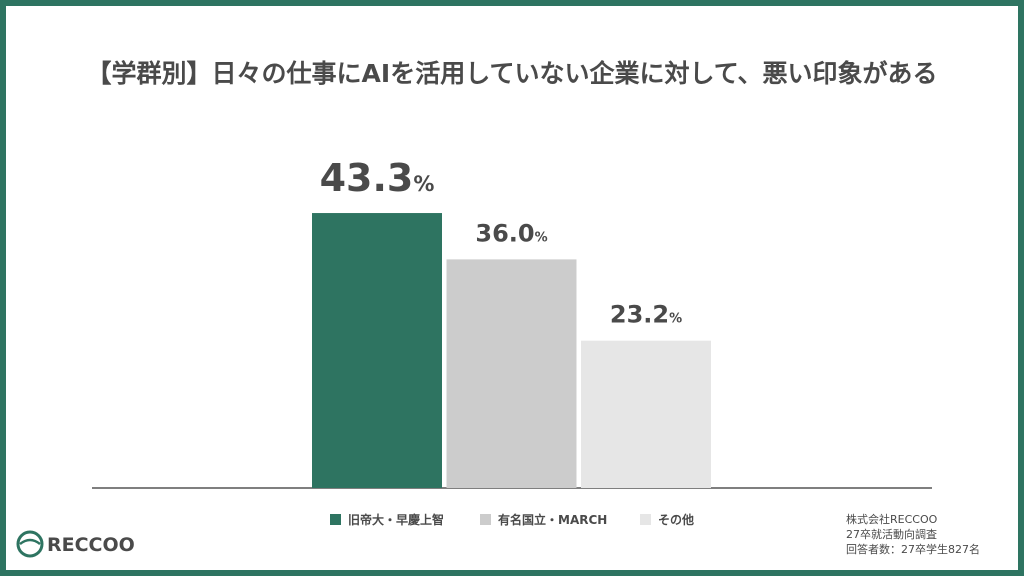 The image size is (1024, 580). Describe the element at coordinates (646, 315) in the screenshot. I see `value-label: 23.2%` at that location.